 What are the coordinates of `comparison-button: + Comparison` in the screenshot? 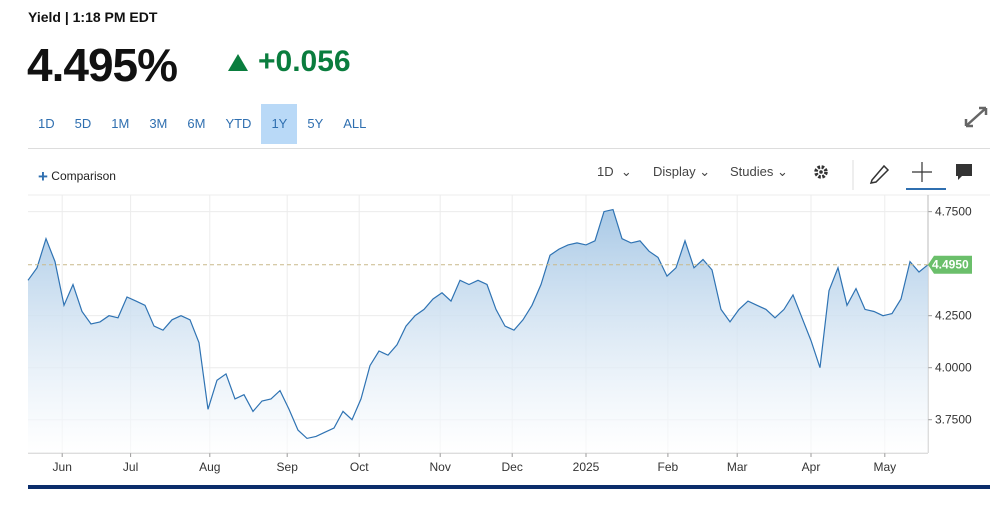 It's located at (77, 176).